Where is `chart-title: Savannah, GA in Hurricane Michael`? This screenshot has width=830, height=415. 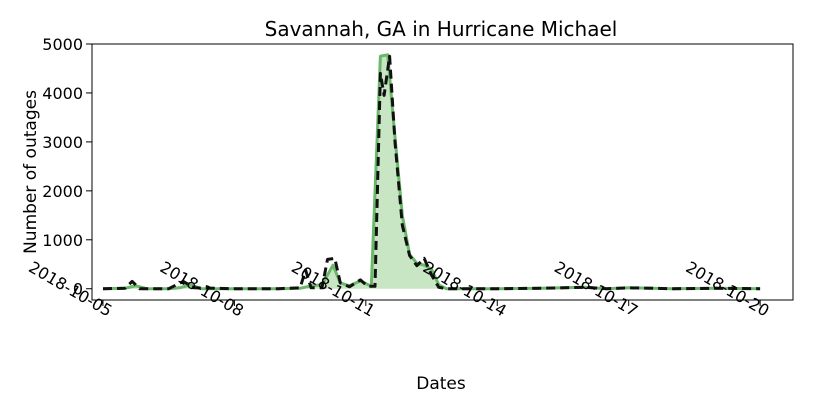
chart-title: Savannah, GA in Hurricane Michael is located at coordinates (441, 29).